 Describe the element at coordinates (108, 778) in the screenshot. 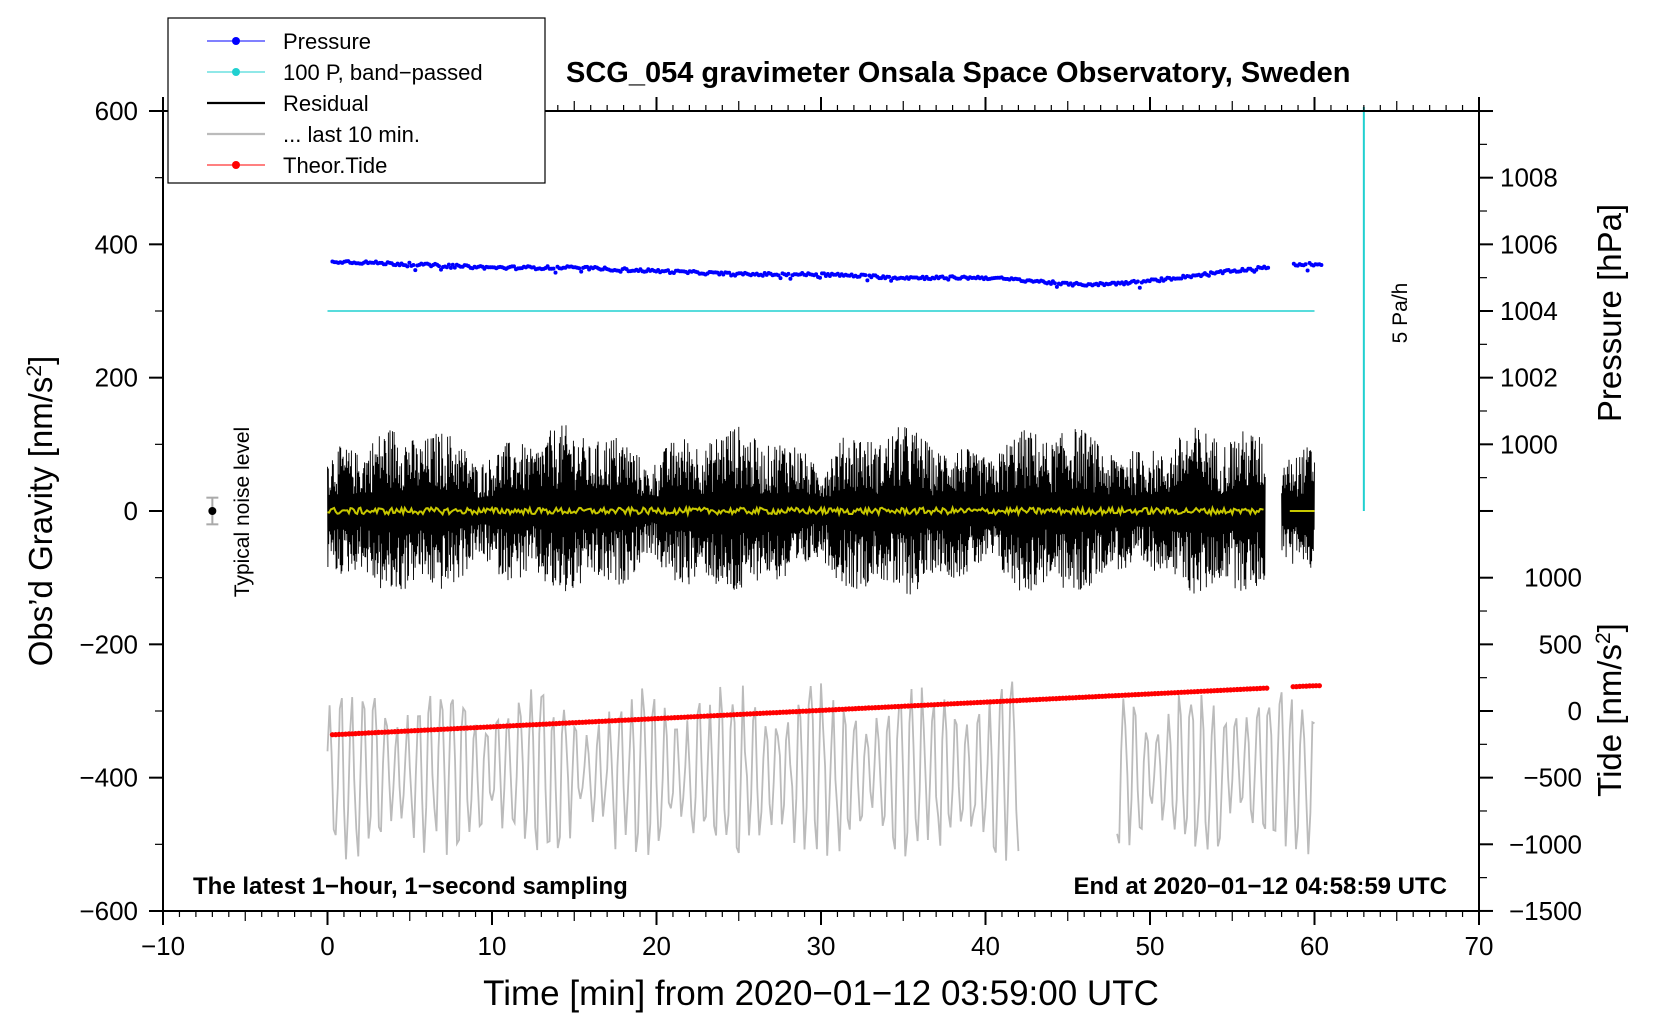

I see `y-left-tick-label: −400` at that location.